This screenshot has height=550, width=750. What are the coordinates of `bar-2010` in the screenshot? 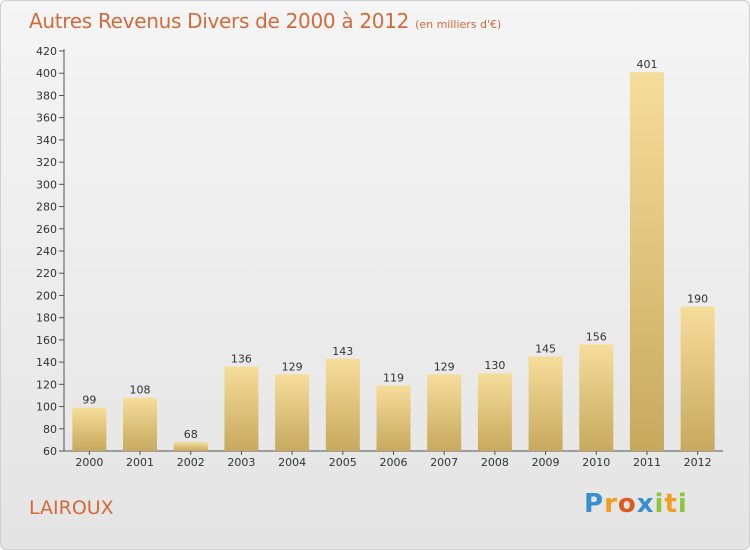 It's located at (596, 397).